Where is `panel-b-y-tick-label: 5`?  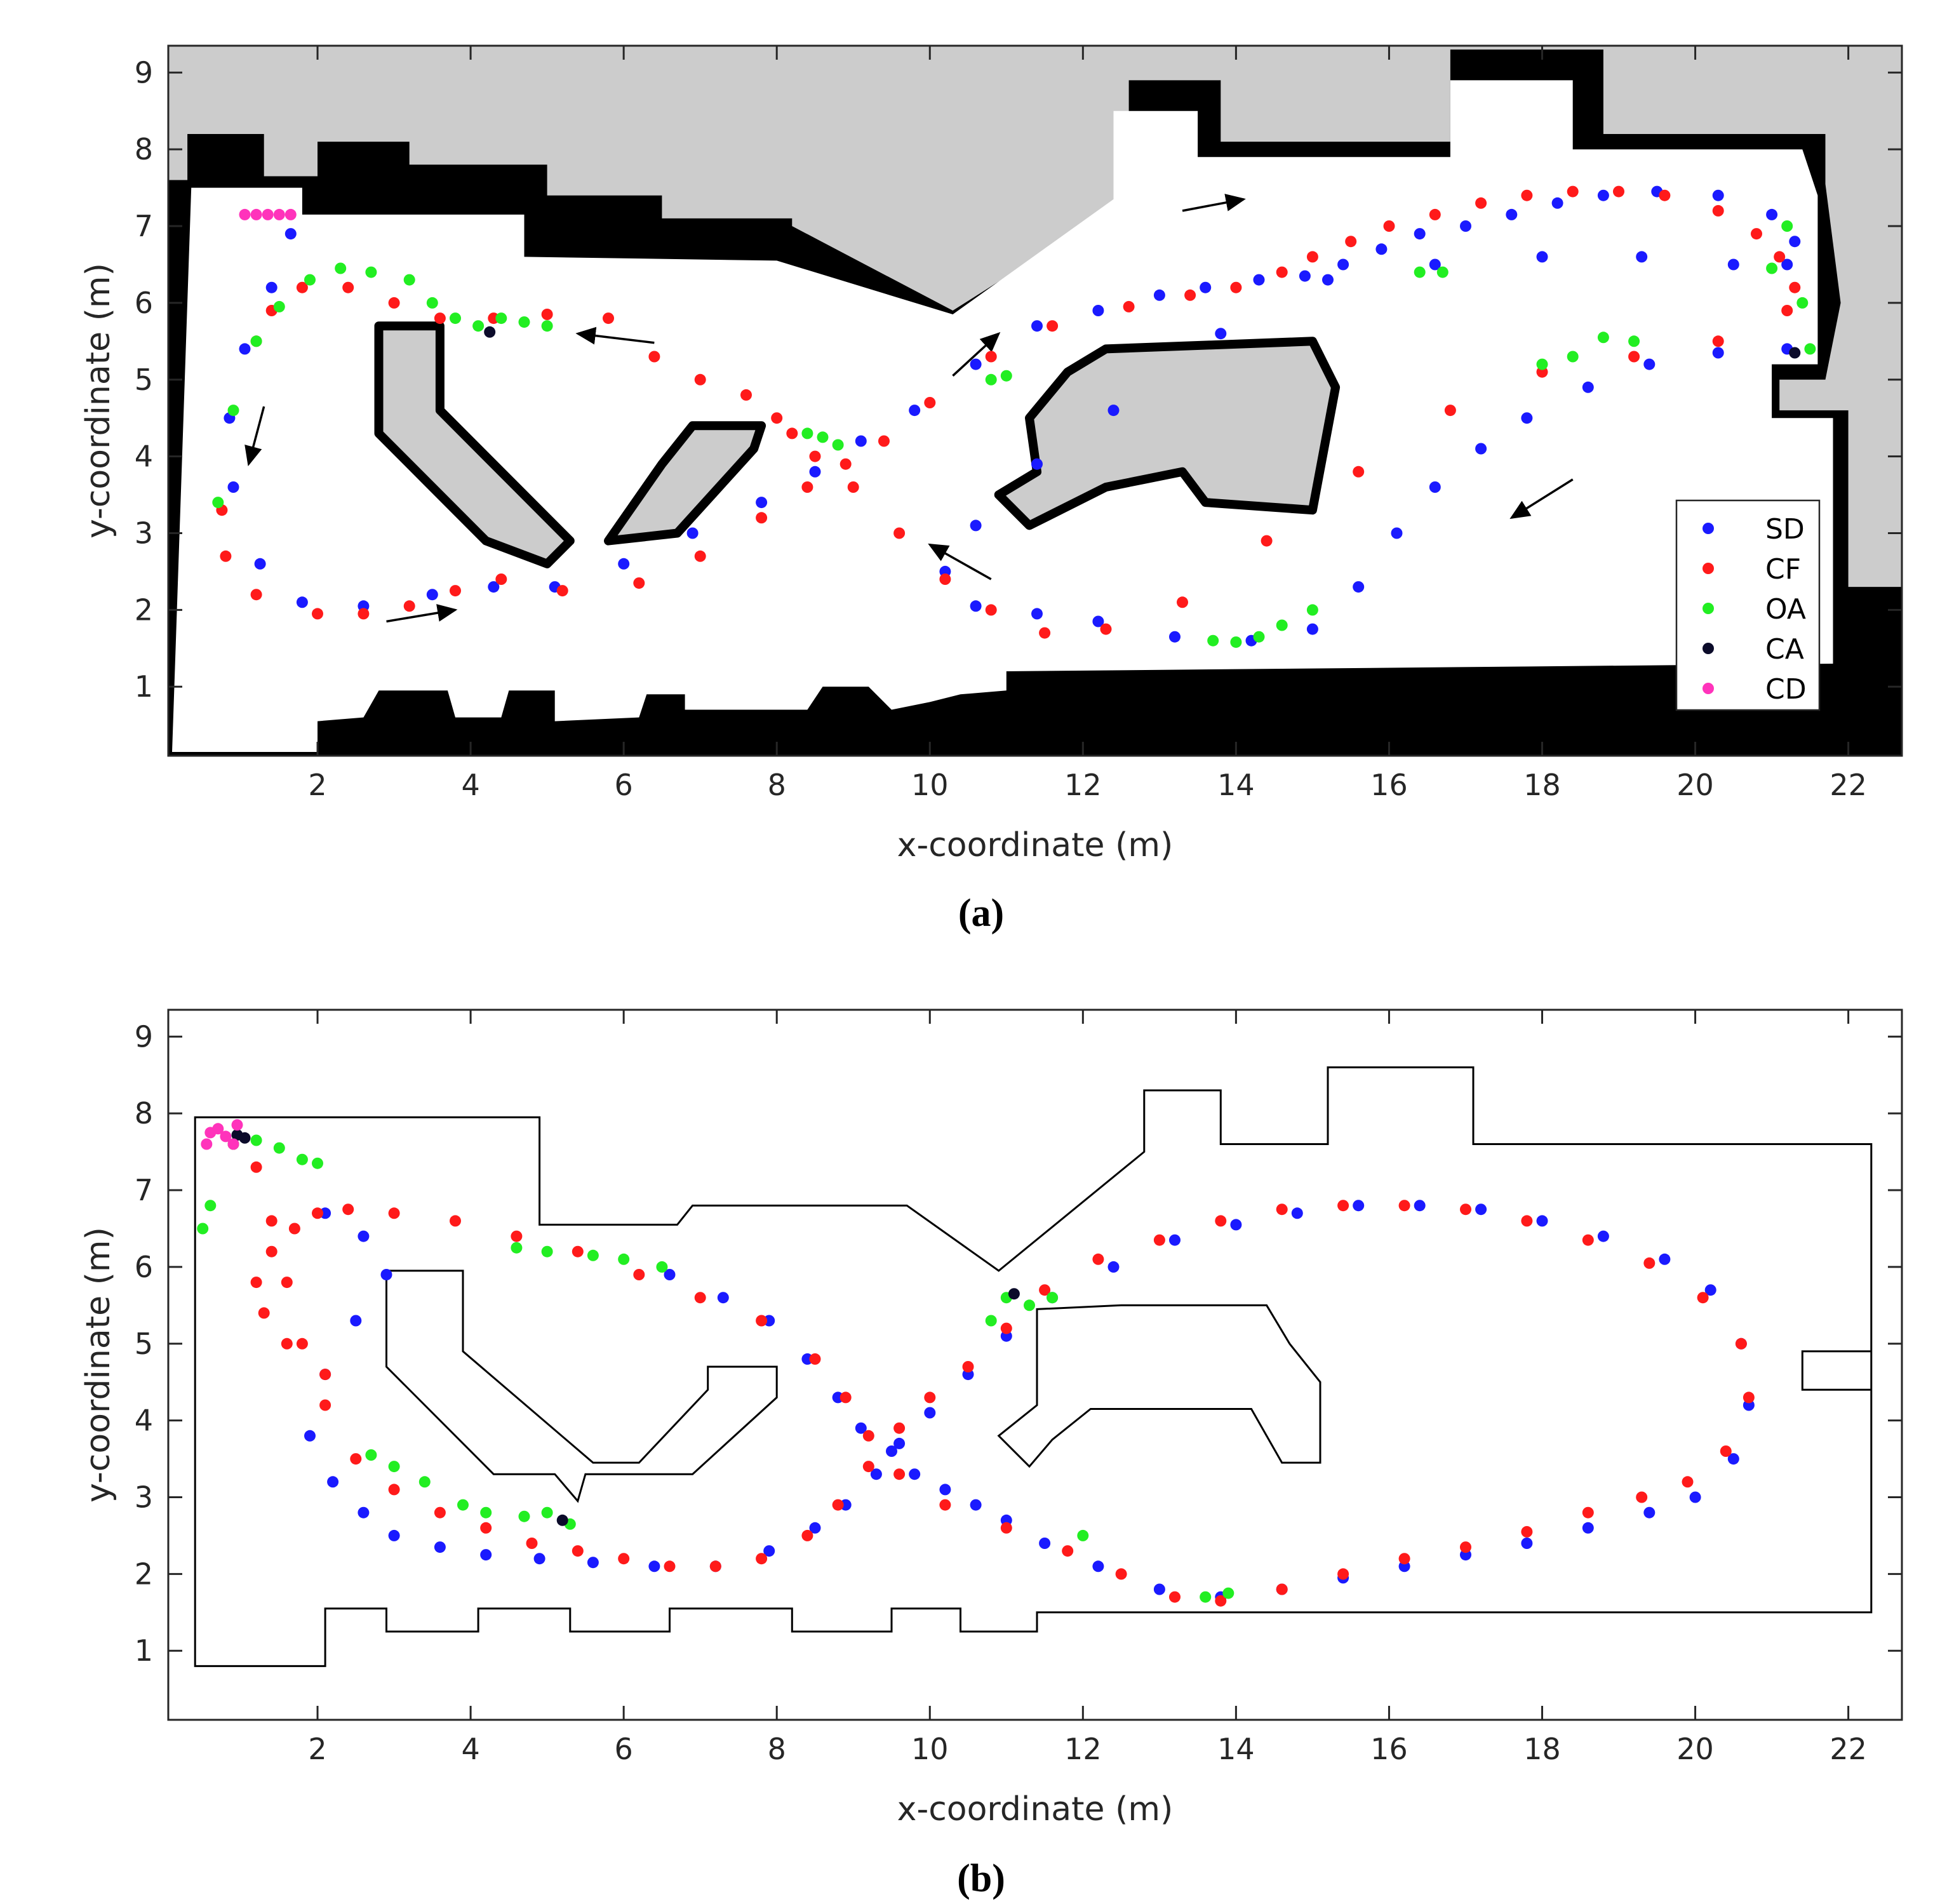
panel-b-y-tick-label: 5 is located at coordinates (144, 1344).